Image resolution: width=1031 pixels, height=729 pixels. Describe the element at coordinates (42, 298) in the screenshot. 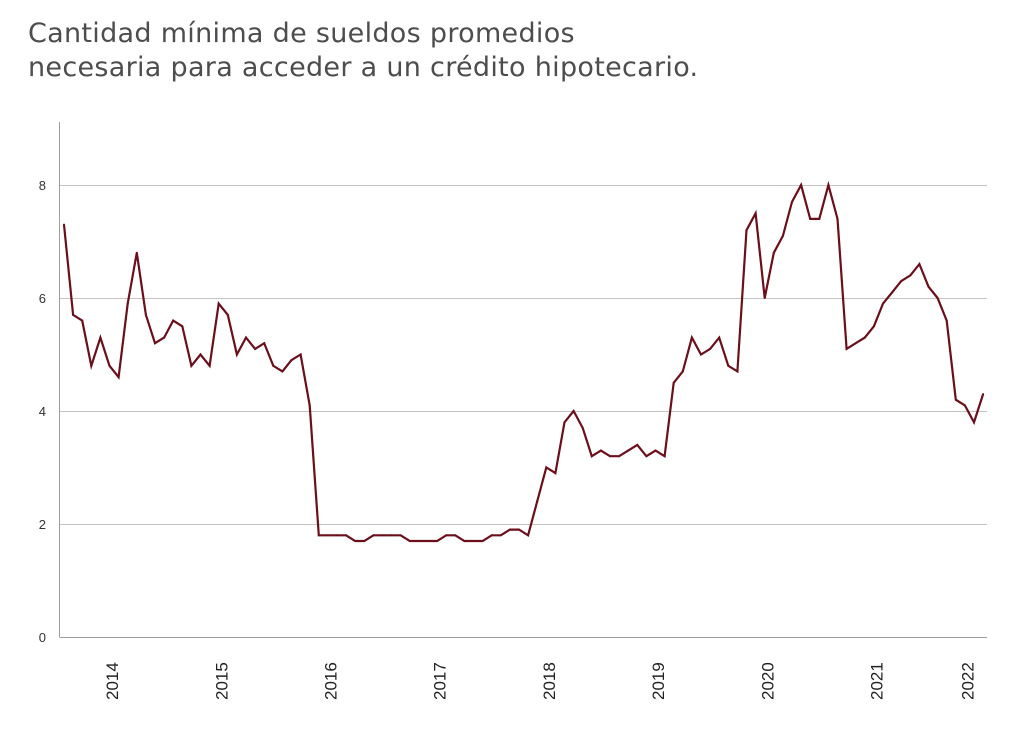

I see `y-tick-label: 6` at that location.